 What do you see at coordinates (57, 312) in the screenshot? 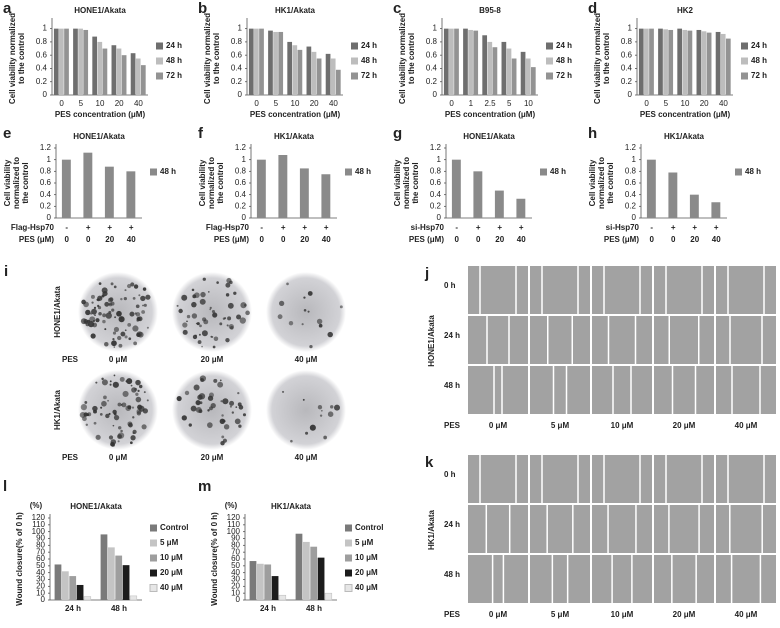
I see `row-label: HONE1/Akata` at bounding box center [57, 312].